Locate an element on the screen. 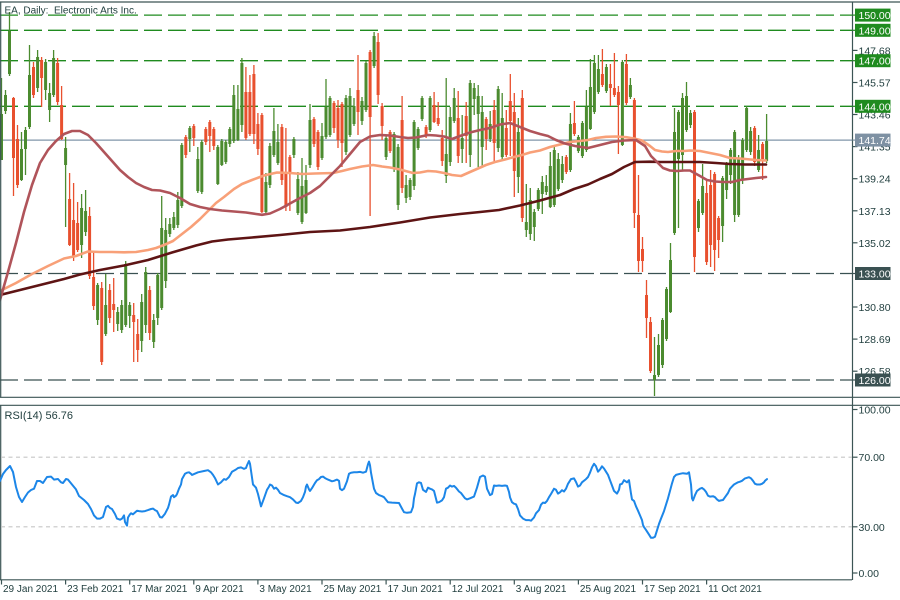  svg-text: 130.80 is located at coordinates (875, 308).